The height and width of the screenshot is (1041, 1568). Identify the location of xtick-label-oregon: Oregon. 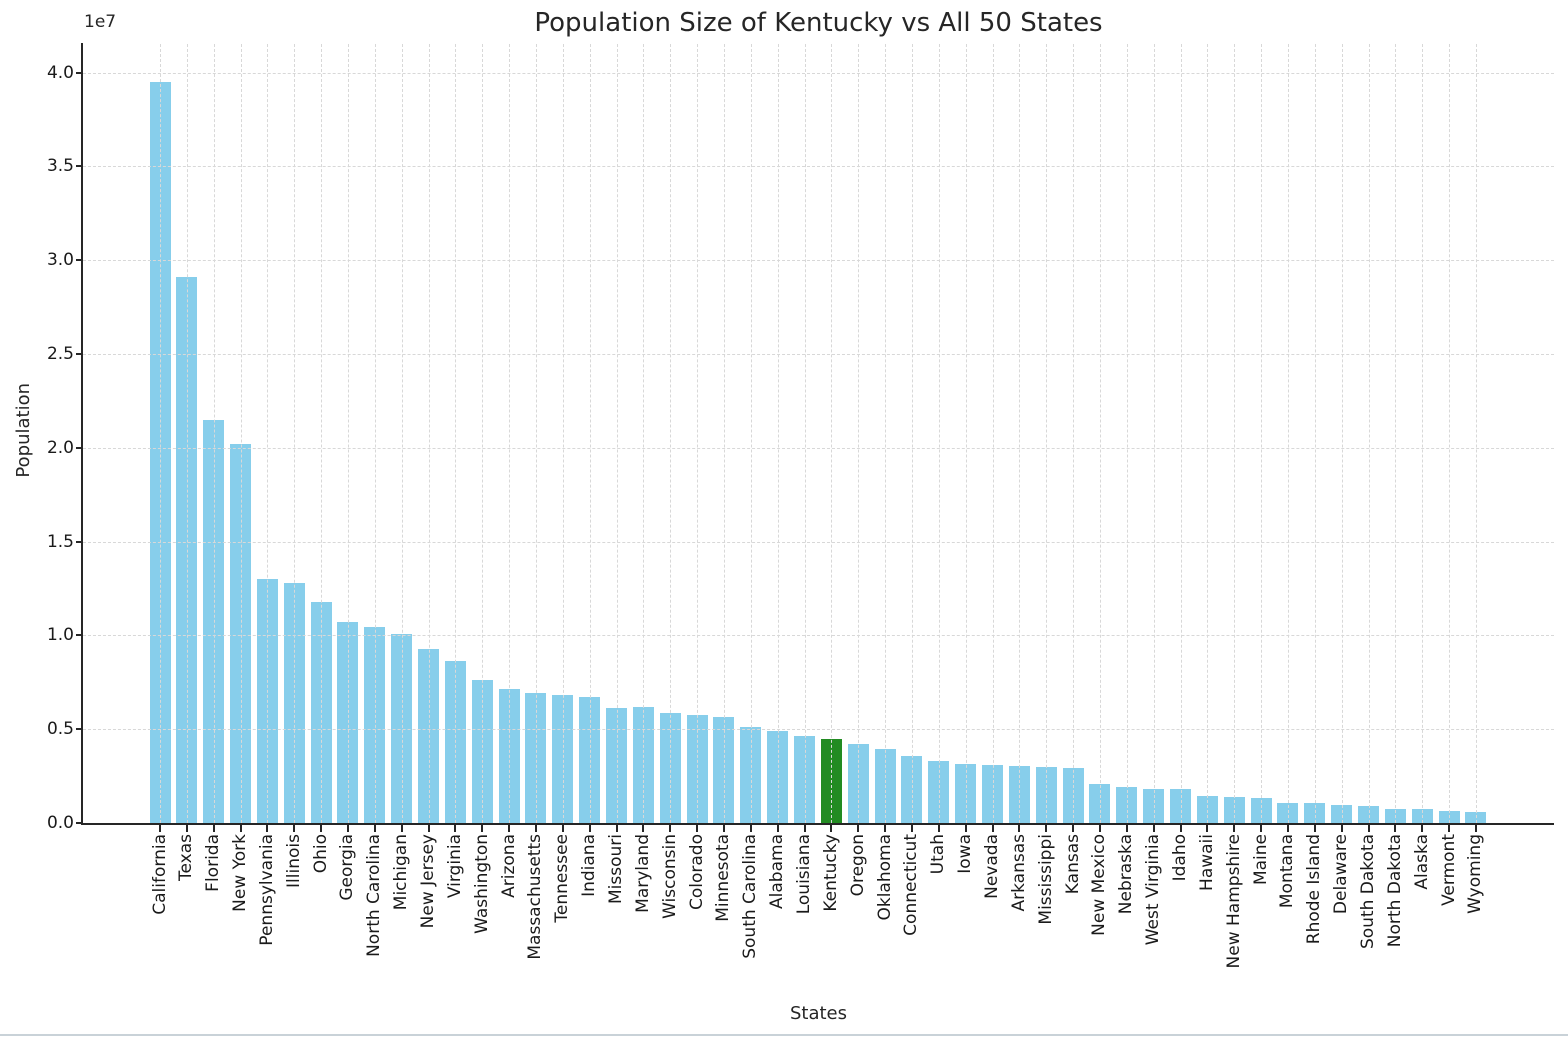
(857, 865).